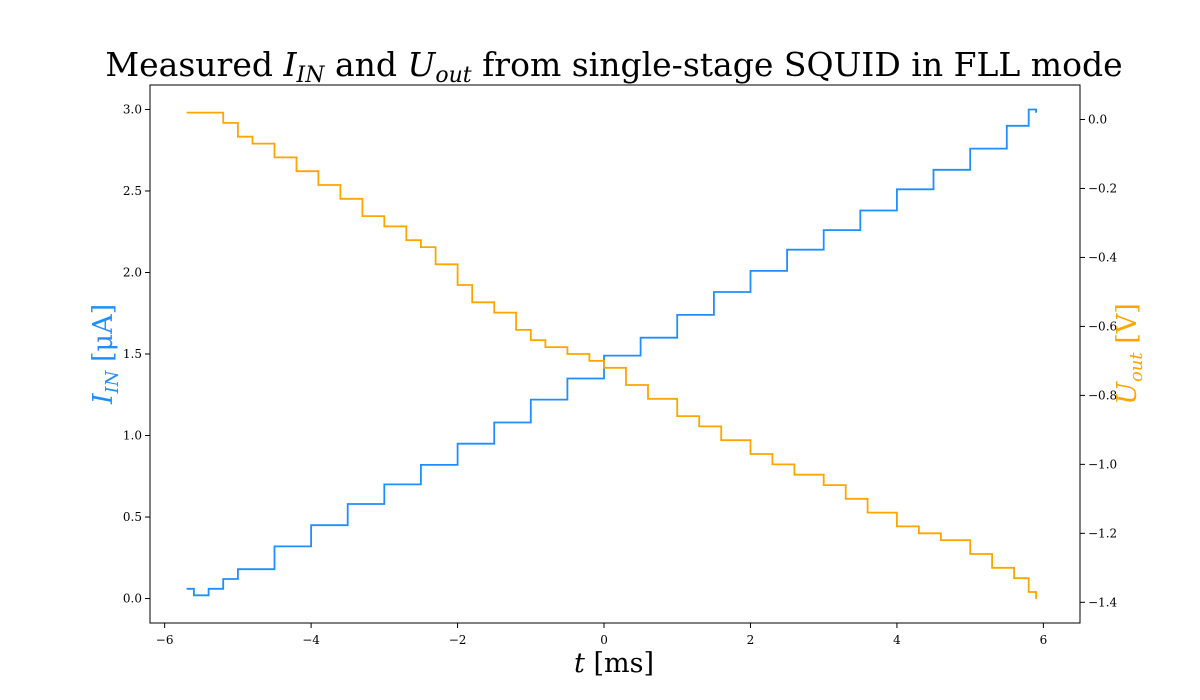  Describe the element at coordinates (614, 663) in the screenshot. I see `x-axis-label: t [ms]` at that location.